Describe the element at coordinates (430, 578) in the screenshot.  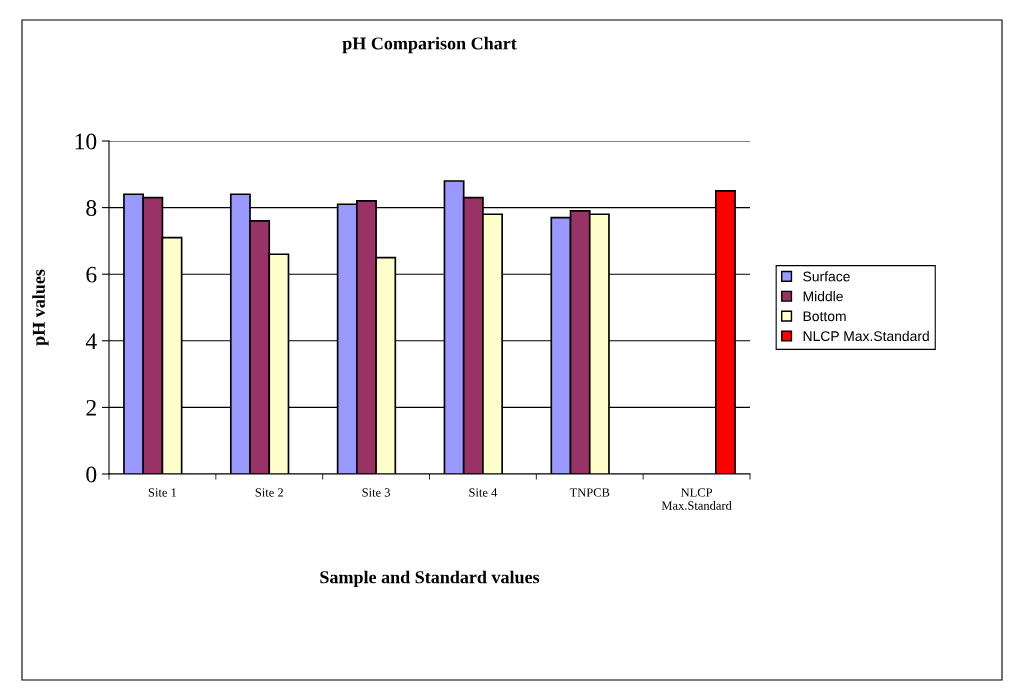
I see `x-axis-title: Sample and Standard values` at that location.